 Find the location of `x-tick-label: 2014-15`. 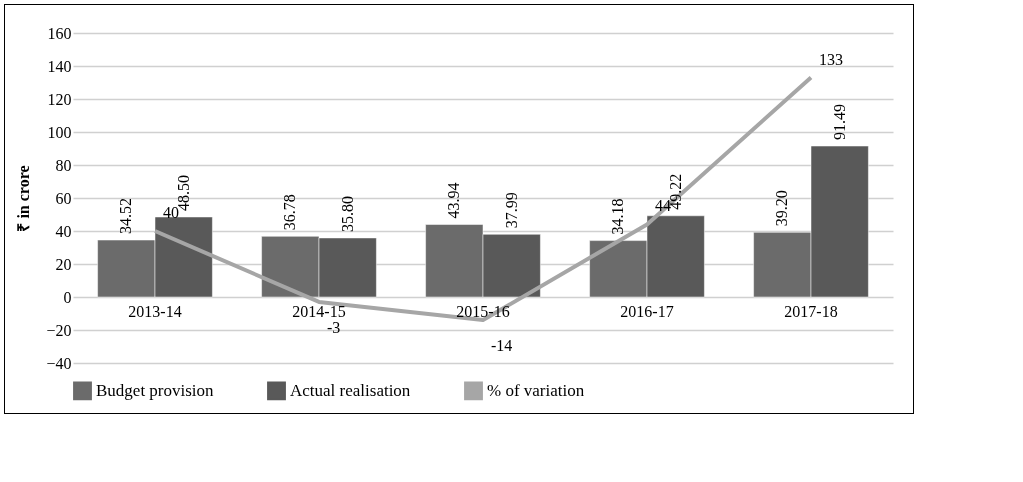

x-tick-label: 2014-15 is located at coordinates (319, 311).